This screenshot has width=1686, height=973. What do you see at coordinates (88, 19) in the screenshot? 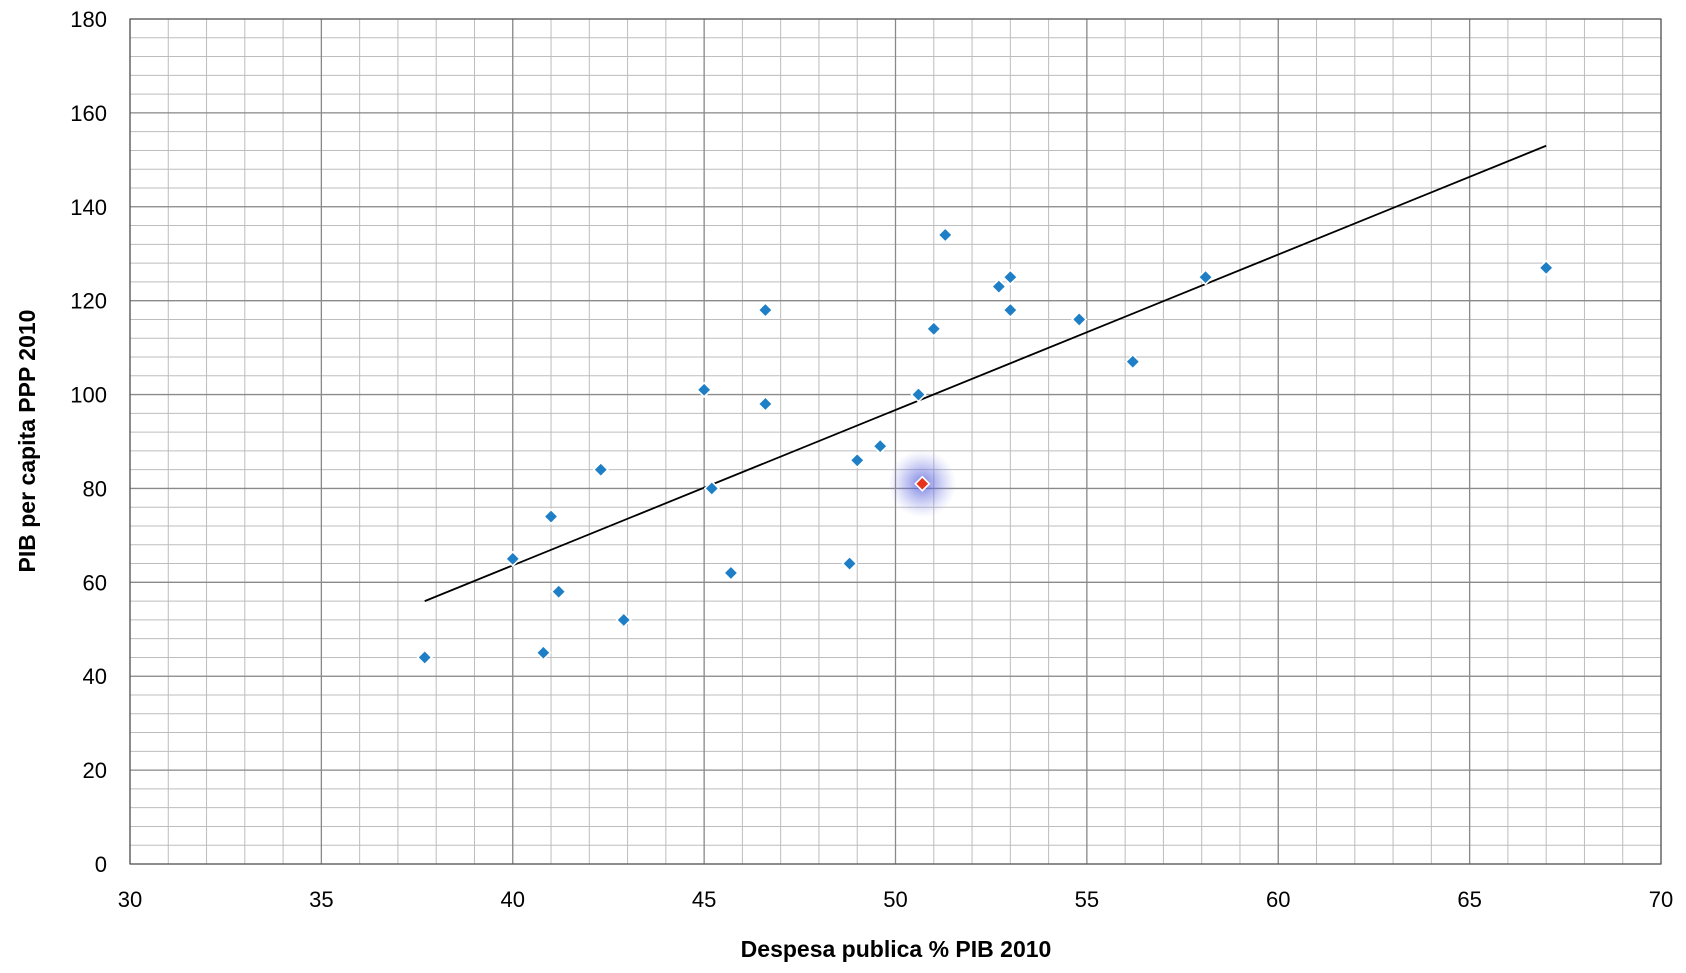
I see `y-tick-label: 180` at bounding box center [88, 19].